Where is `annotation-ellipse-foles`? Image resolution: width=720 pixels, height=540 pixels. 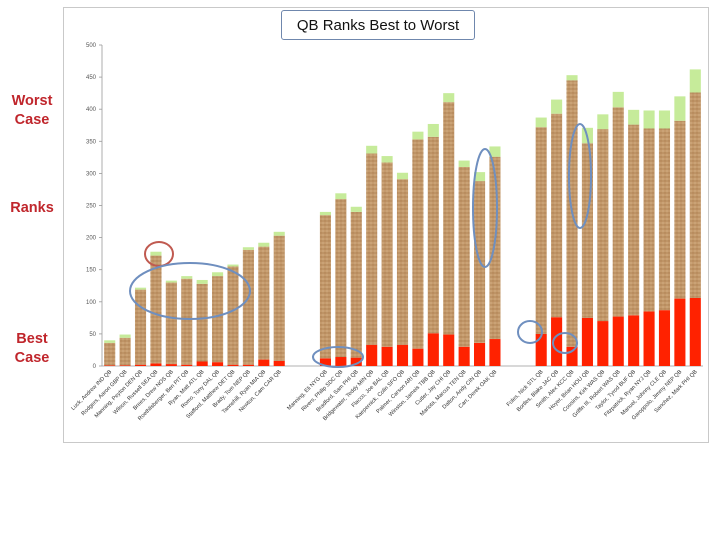
annotation-ellipse-foles is located at coordinates (530, 332).